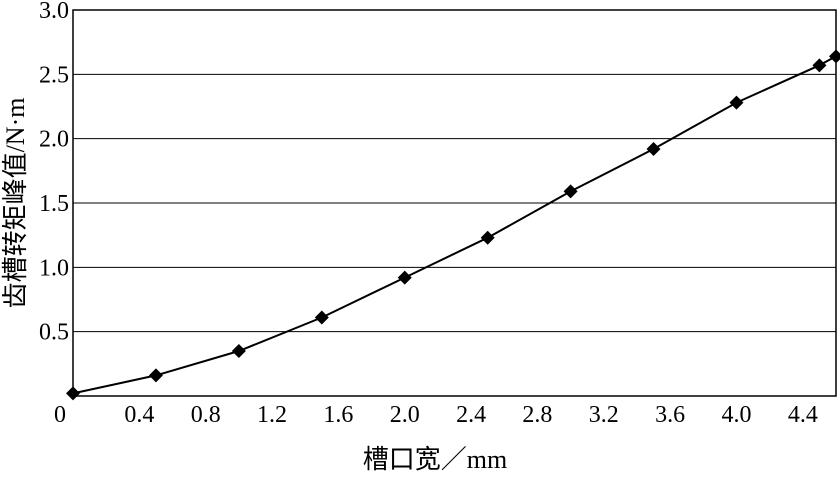 The width and height of the screenshot is (840, 480). Describe the element at coordinates (54, 173) in the screenshot. I see `y-tick-labels: 0.5 1.0 1.5 2.0 2.5 3.0` at that location.